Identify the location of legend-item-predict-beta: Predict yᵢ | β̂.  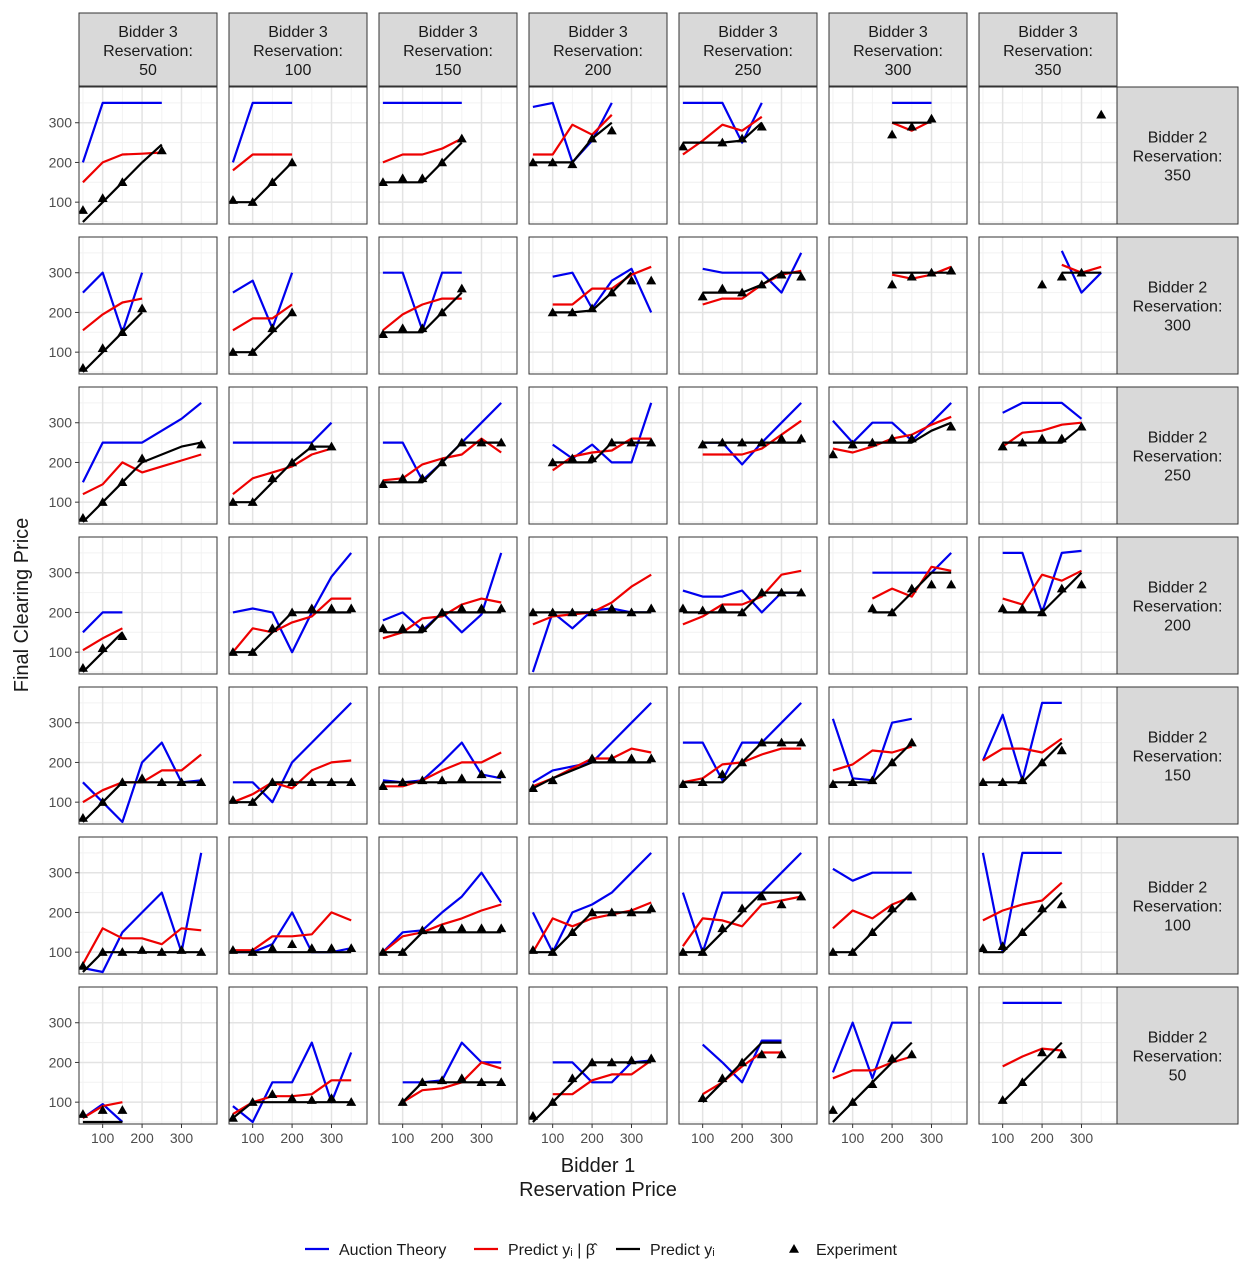
(536, 1250).